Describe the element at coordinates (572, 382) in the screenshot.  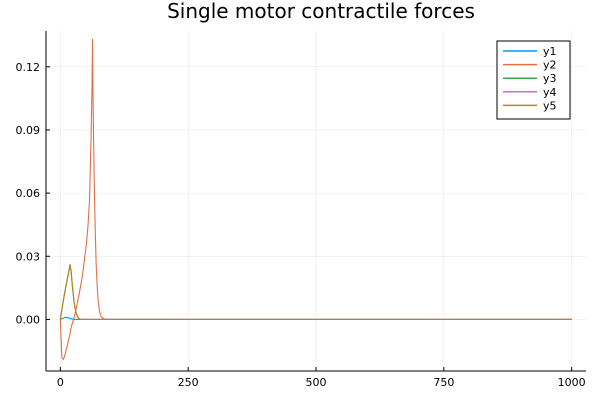
I see `x-tick-label: 1000` at that location.